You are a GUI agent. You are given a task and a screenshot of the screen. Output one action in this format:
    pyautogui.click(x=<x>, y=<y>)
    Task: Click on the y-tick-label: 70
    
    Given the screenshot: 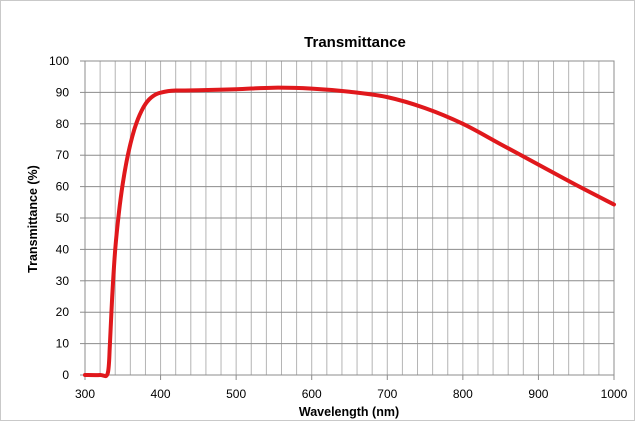 What is the action you would take?
    pyautogui.click(x=63, y=155)
    